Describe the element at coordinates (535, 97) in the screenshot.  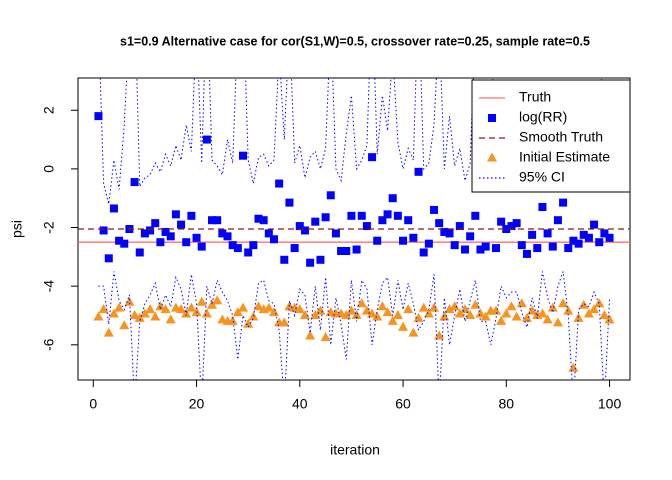
I see `legend-label: Truth` at that location.